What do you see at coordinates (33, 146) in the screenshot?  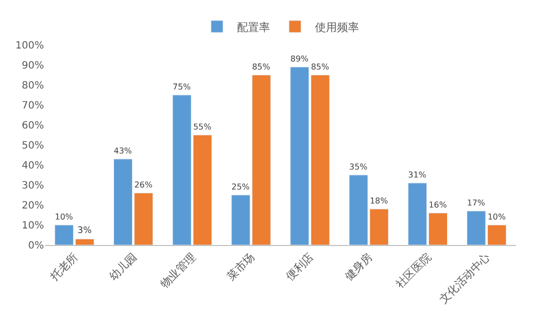 I see `y-tick-label: 50%` at bounding box center [33, 146].